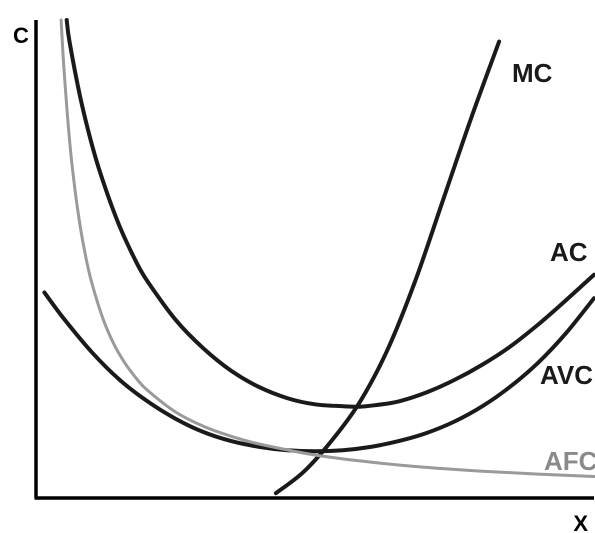  Describe the element at coordinates (21, 35) in the screenshot. I see `y-axis-label: C` at that location.